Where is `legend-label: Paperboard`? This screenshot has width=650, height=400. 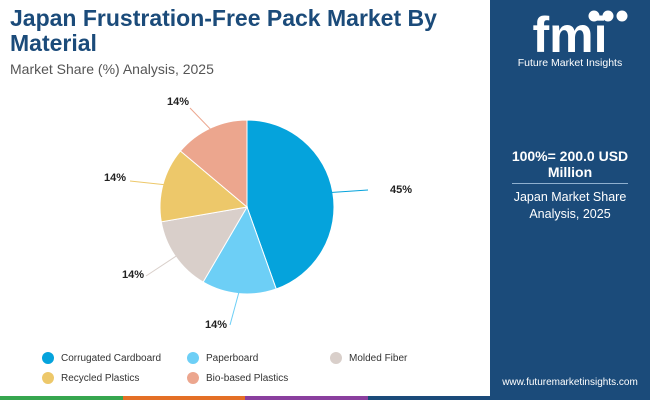 legend-label: Paperboard is located at coordinates (232, 358).